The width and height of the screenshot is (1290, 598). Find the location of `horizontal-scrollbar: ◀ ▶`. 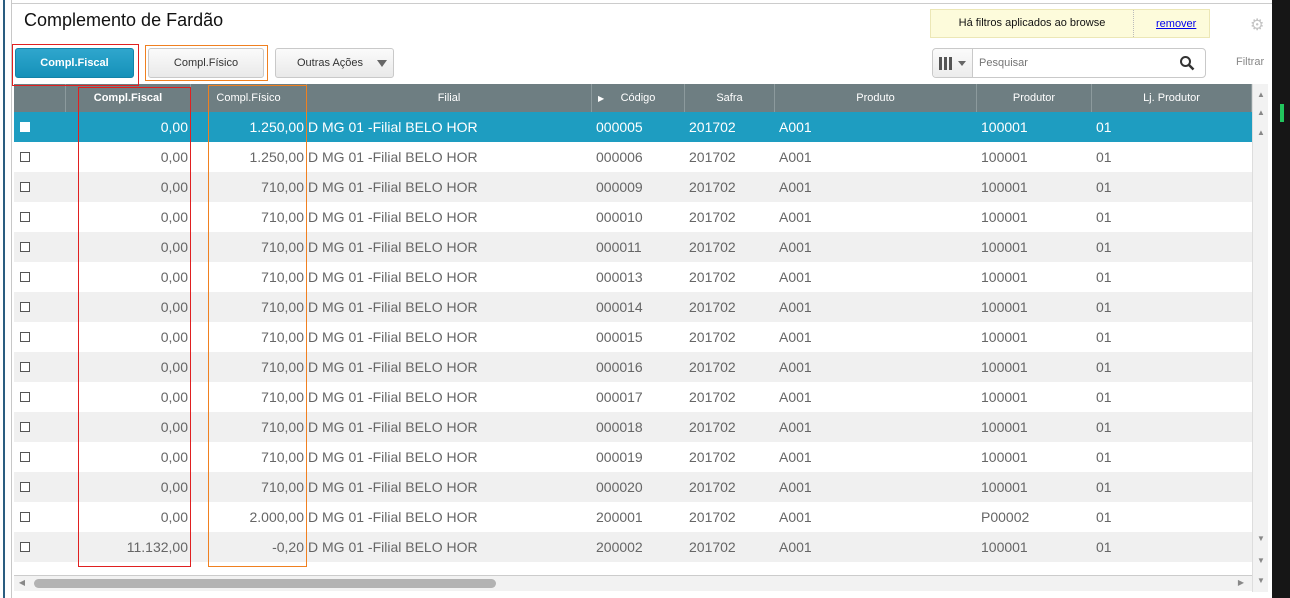

horizontal-scrollbar: ◀ ▶ is located at coordinates (633, 583).